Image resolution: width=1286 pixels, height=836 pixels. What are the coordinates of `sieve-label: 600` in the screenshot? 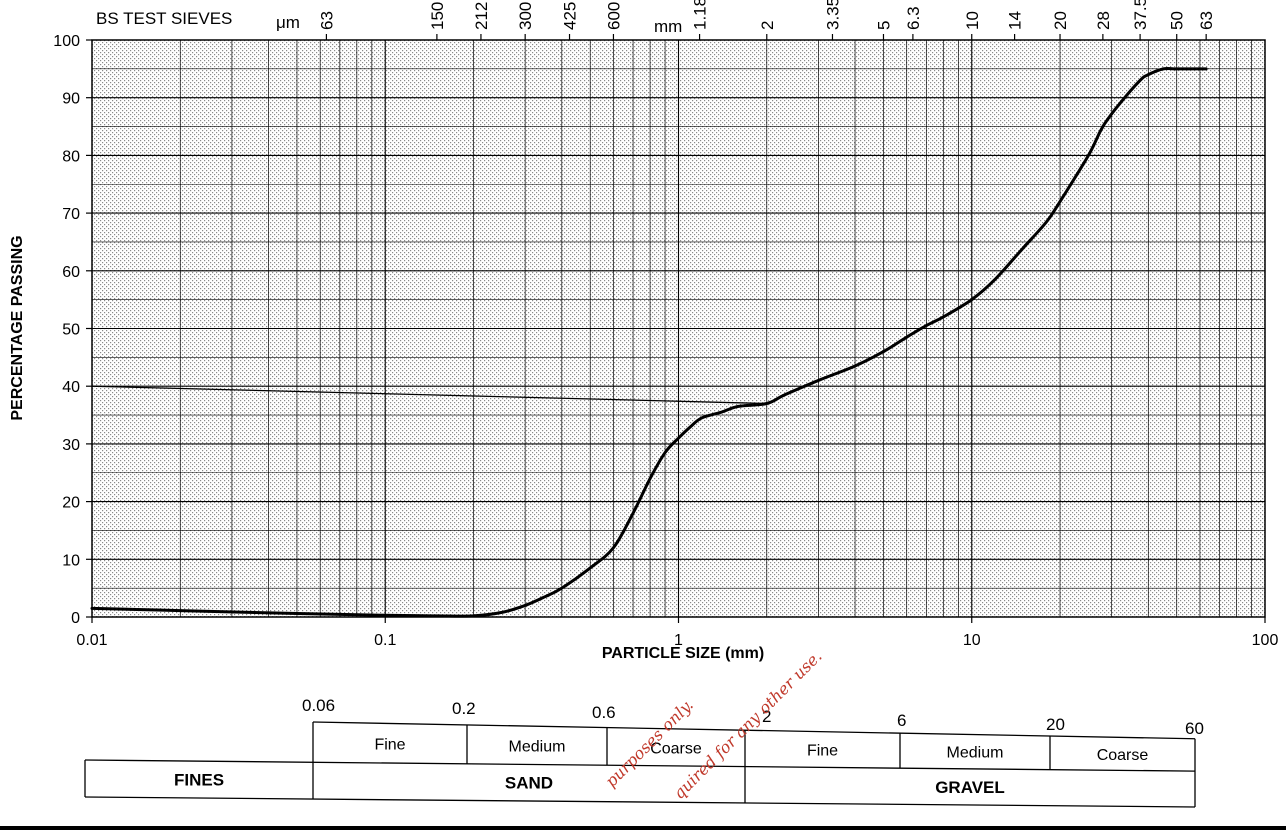 It's located at (613, 16).